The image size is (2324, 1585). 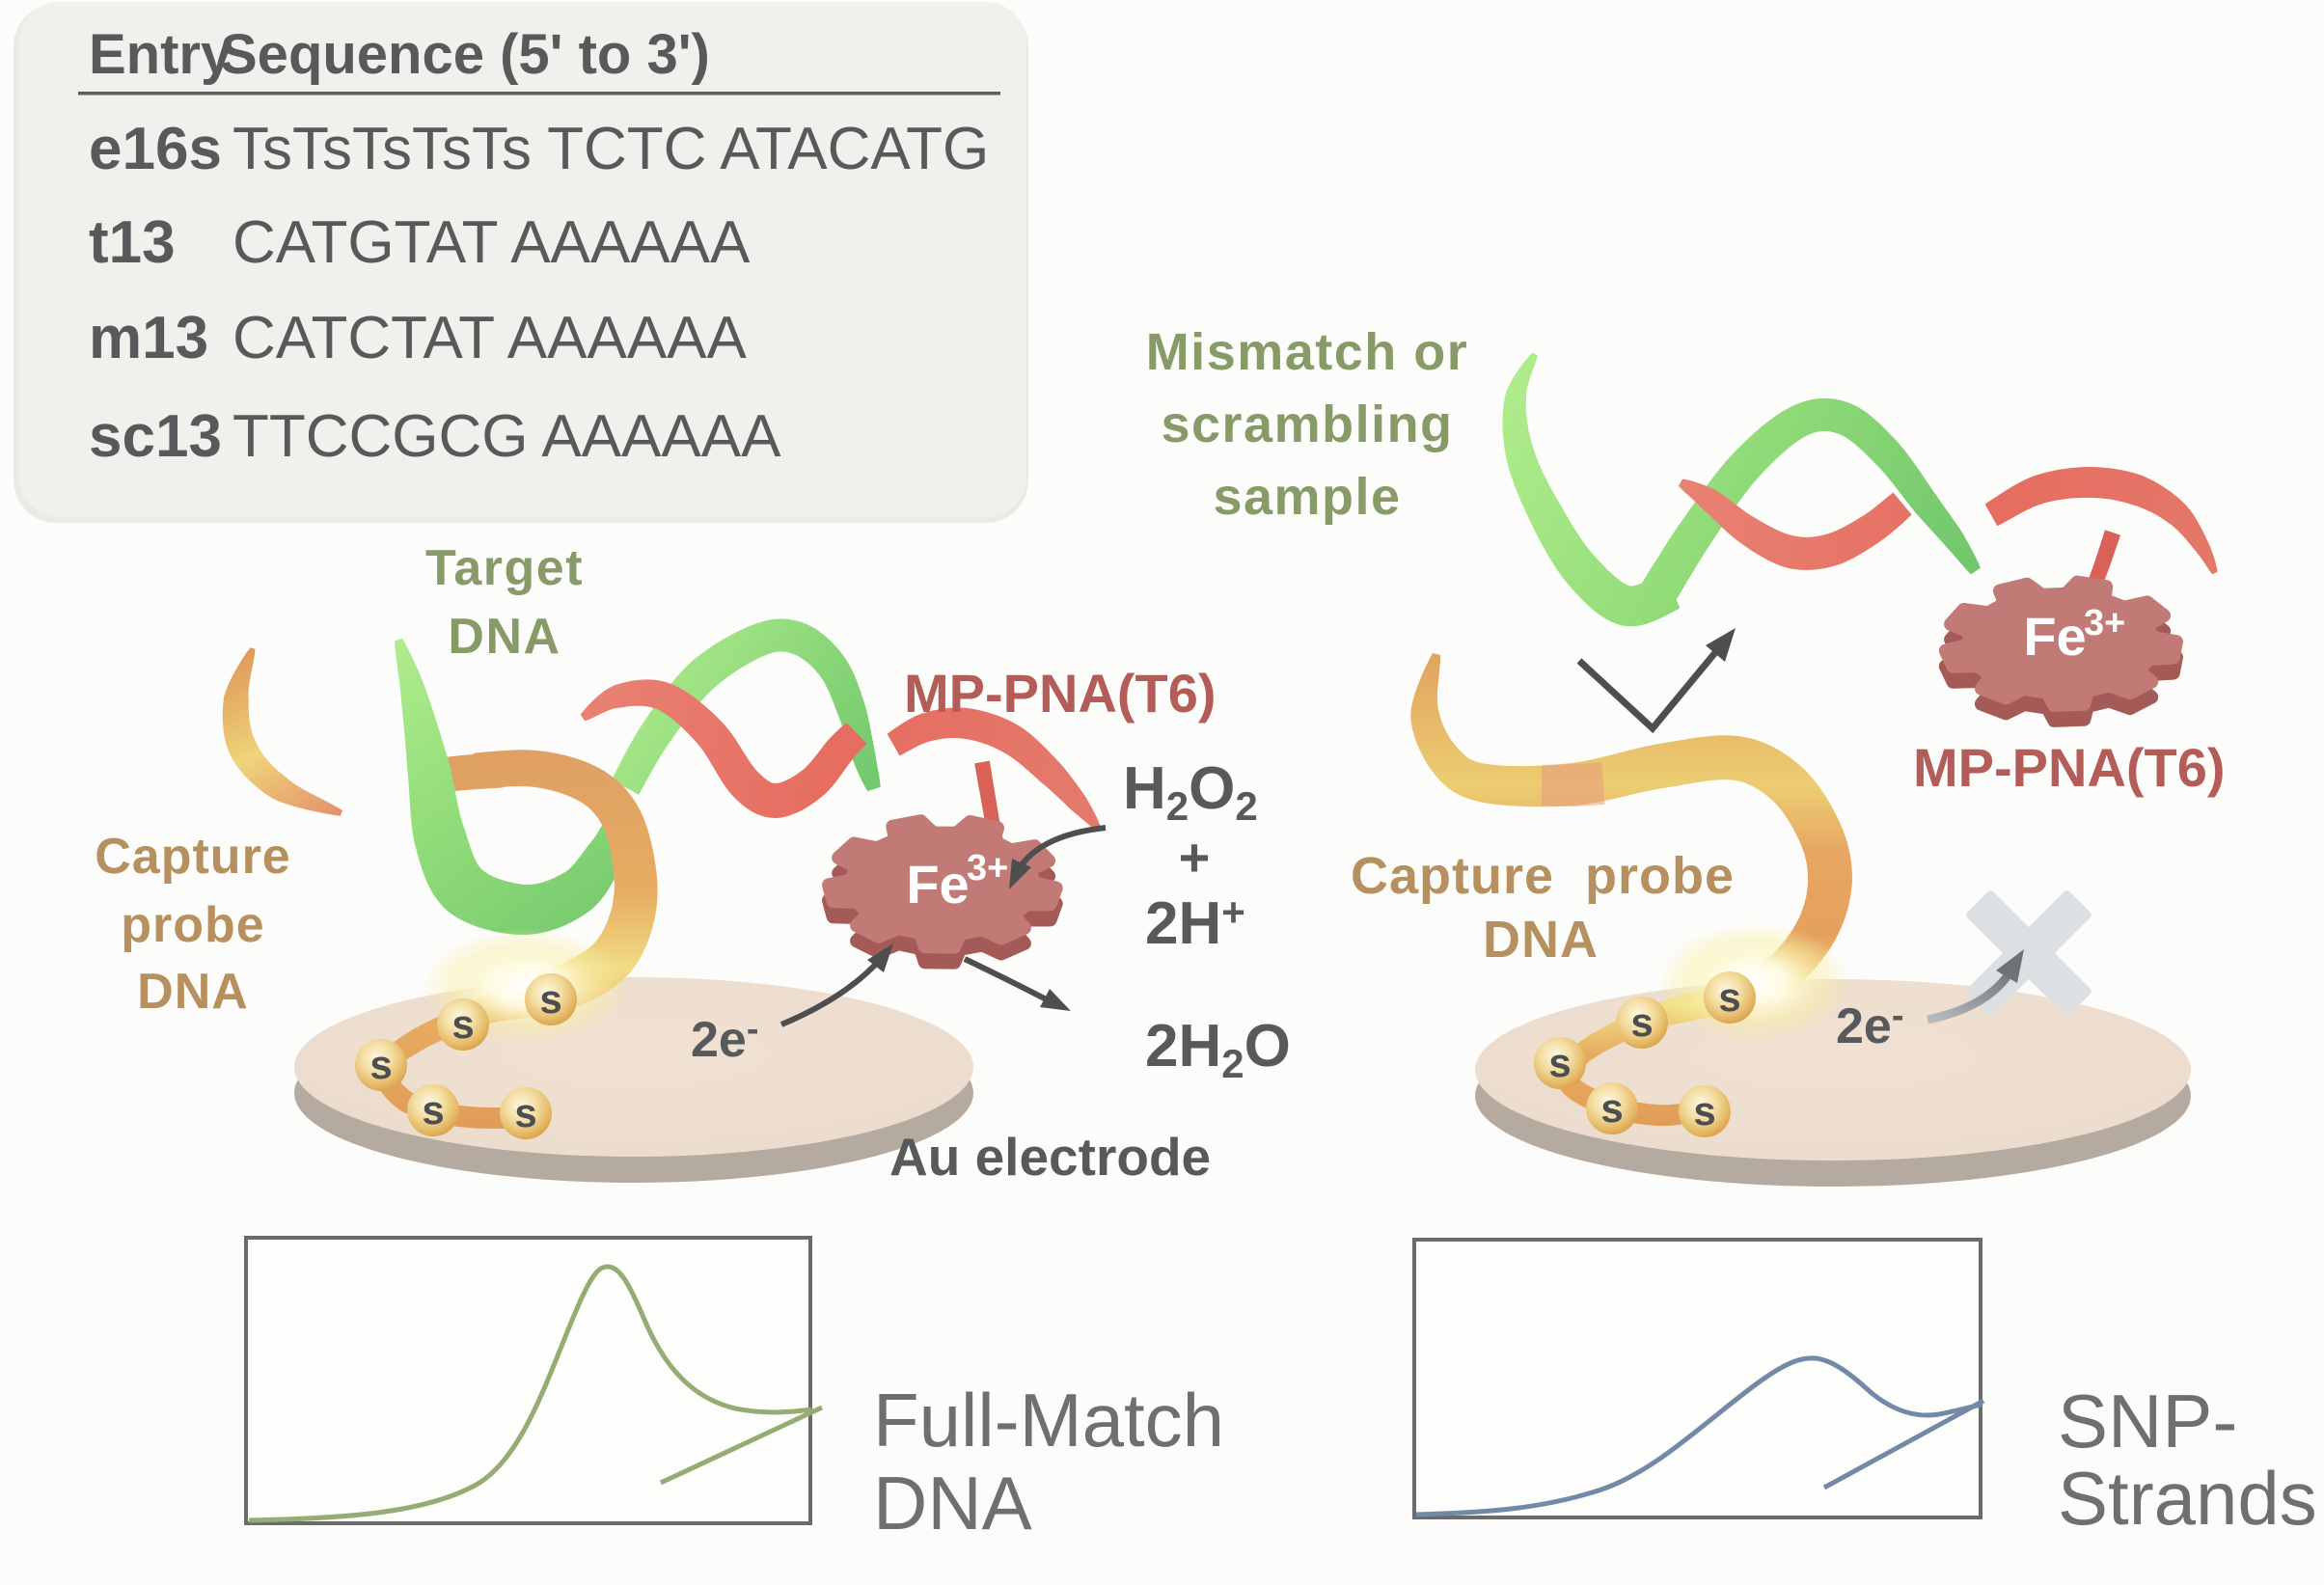 What do you see at coordinates (506, 436) in the screenshot?
I see `svg-text: TTCCGCG AAAAAA` at bounding box center [506, 436].